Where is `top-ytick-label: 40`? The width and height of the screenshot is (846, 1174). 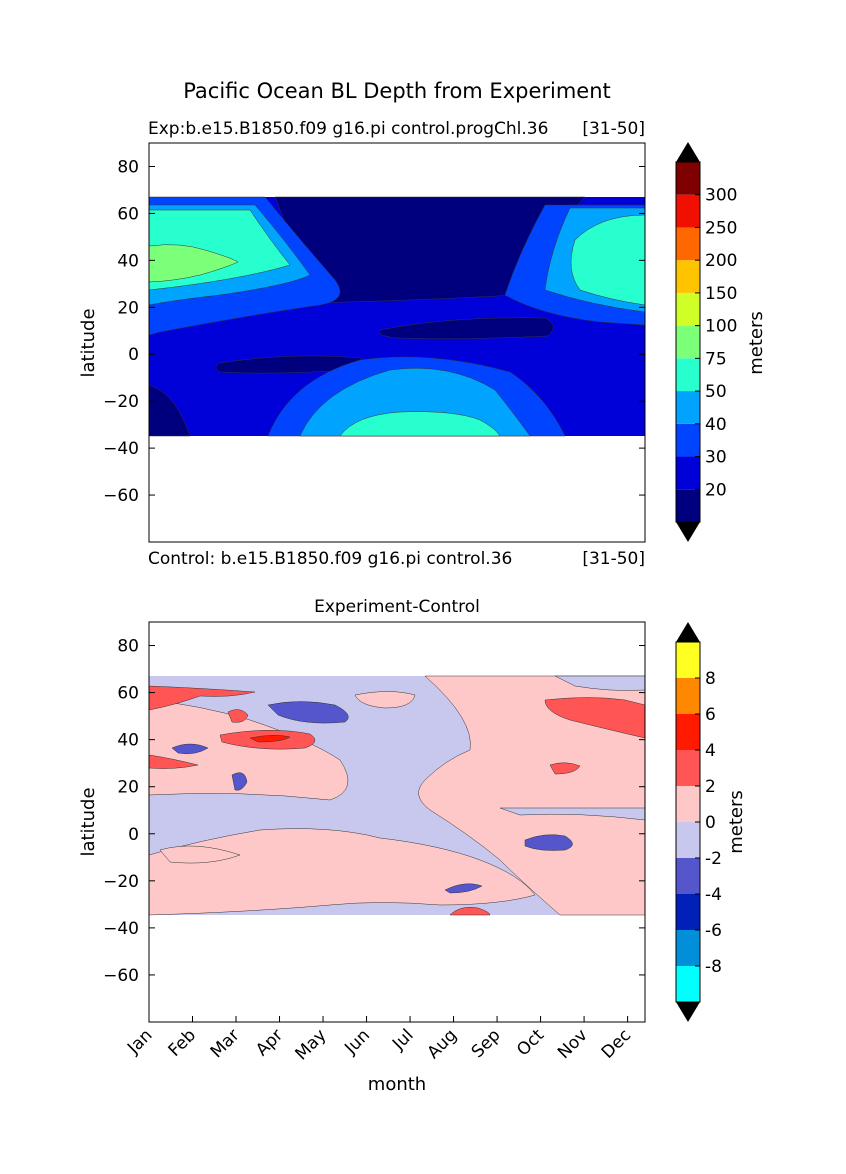 top-ytick-label: 40 is located at coordinates (128, 261).